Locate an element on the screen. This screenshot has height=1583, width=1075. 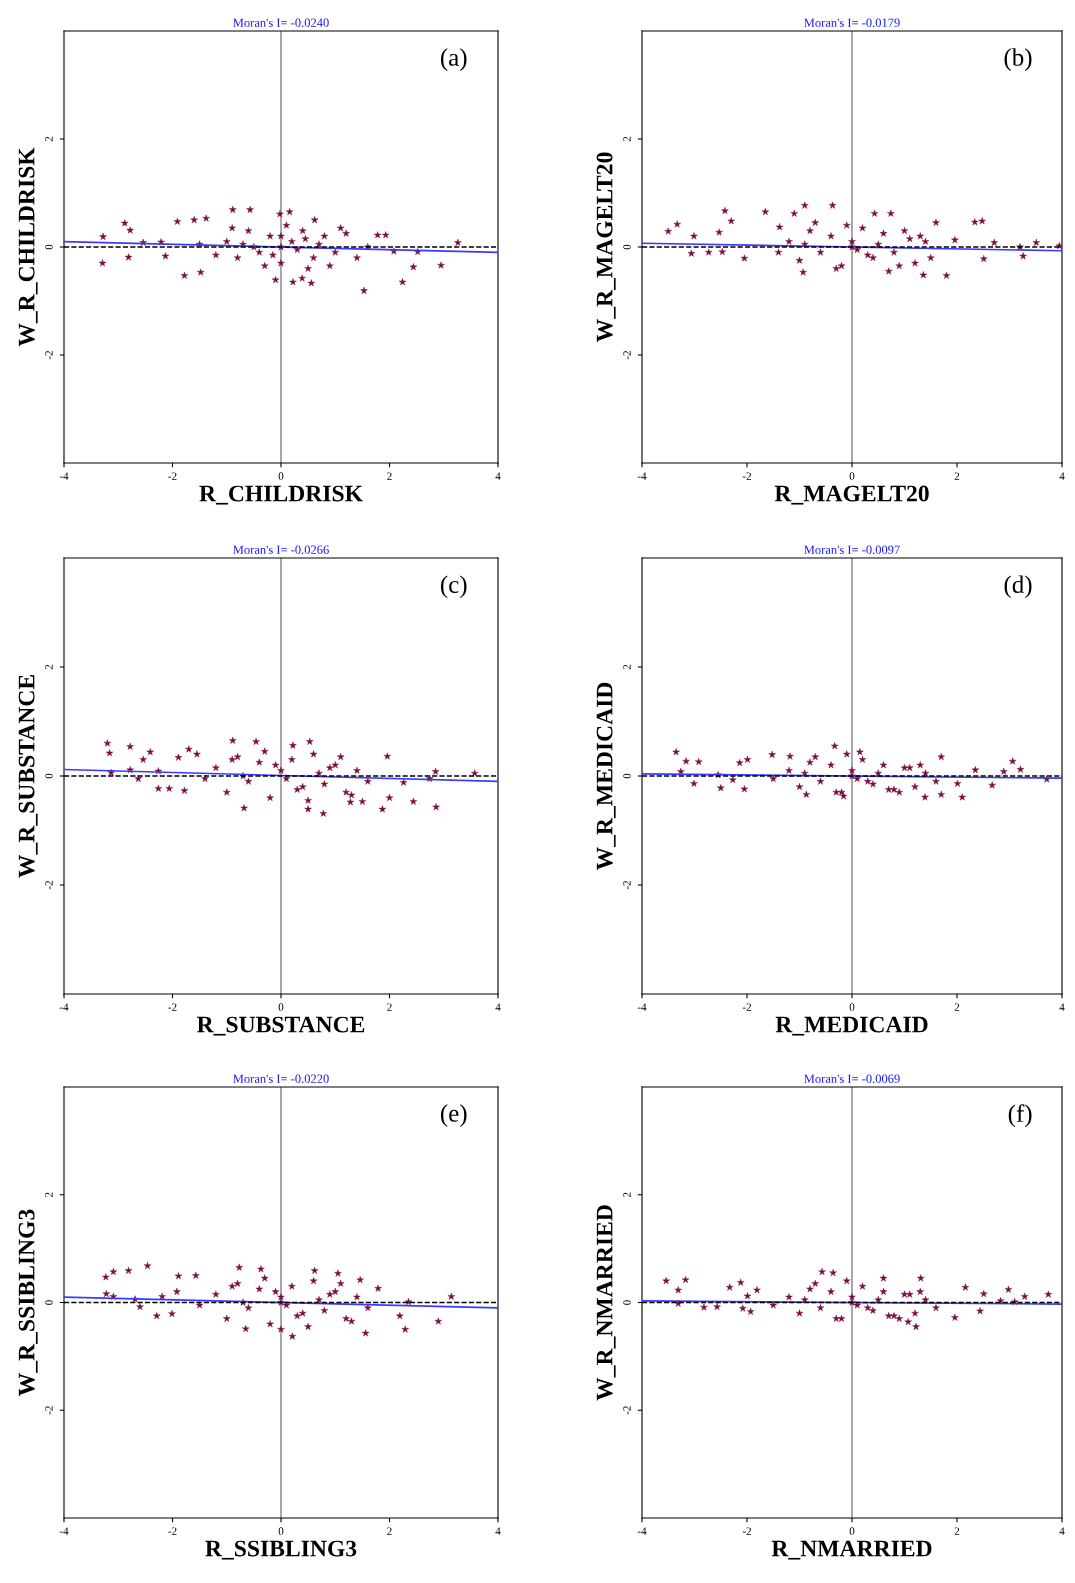
chart-title: Moran's I= -0.0266 is located at coordinates (281, 550).